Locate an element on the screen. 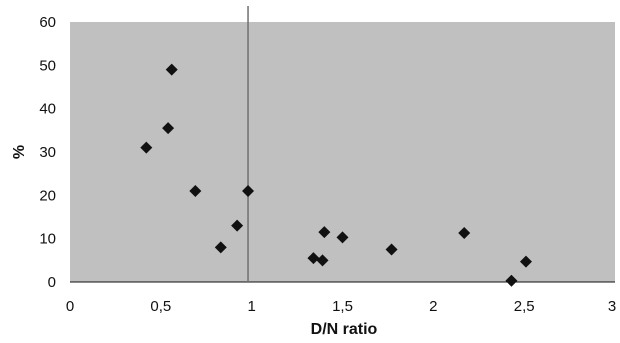  y-tick-label: 30 is located at coordinates (47, 152).